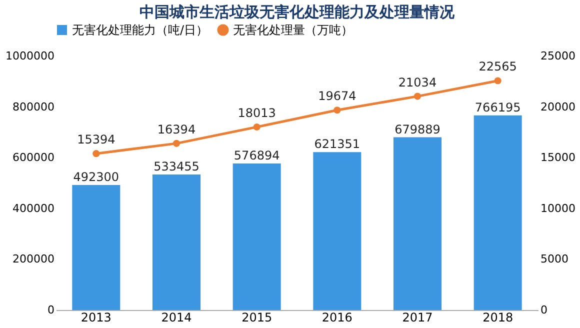 The image size is (580, 328). I want to click on data-label: 15394, so click(96, 139).